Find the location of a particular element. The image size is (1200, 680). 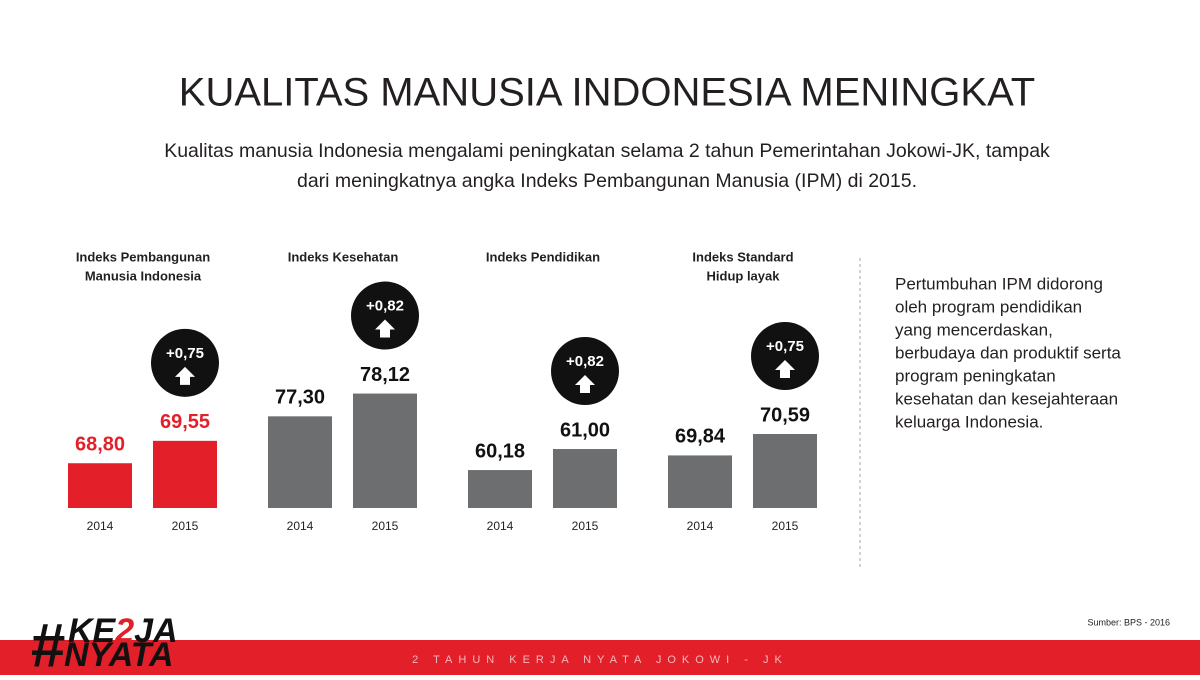

value-label: 69,84 is located at coordinates (700, 437).